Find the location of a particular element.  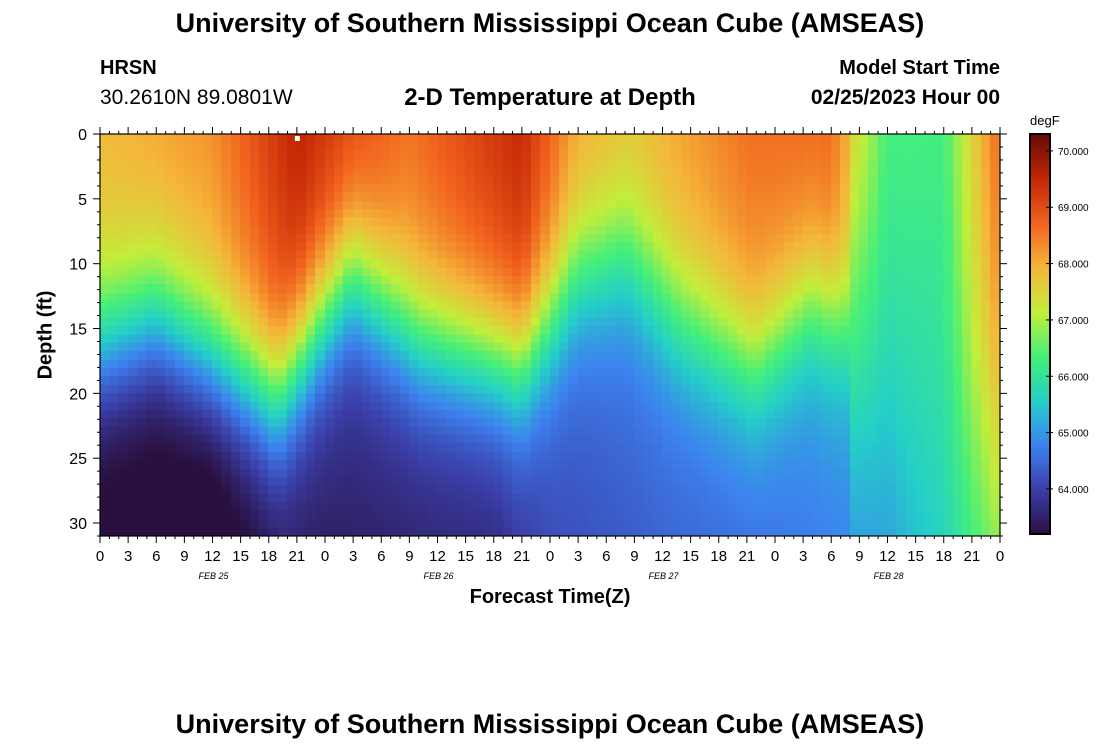

colorbar-frame is located at coordinates (1040, 334).